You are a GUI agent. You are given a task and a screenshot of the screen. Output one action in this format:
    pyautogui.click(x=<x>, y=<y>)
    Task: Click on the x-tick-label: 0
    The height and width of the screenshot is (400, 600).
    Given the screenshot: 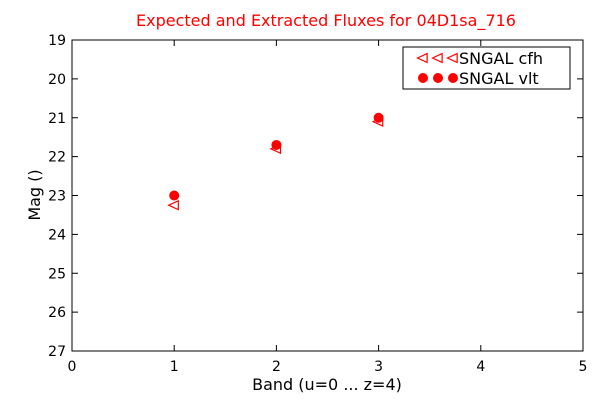 What is the action you would take?
    pyautogui.click(x=72, y=367)
    